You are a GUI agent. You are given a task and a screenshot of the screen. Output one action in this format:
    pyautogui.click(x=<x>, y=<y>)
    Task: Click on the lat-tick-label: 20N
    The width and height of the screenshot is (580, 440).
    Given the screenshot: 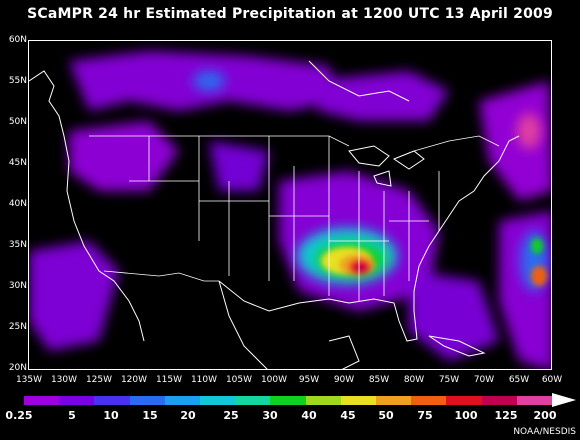 What is the action you would take?
    pyautogui.click(x=17, y=368)
    